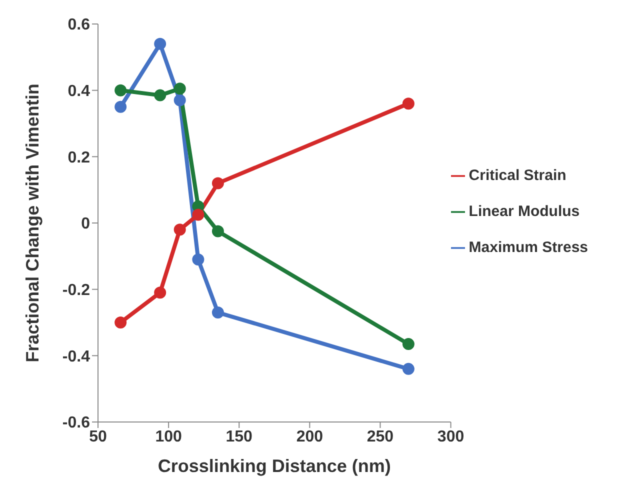  What do you see at coordinates (168, 437) in the screenshot?
I see `x-tick-label: 100` at bounding box center [168, 437].